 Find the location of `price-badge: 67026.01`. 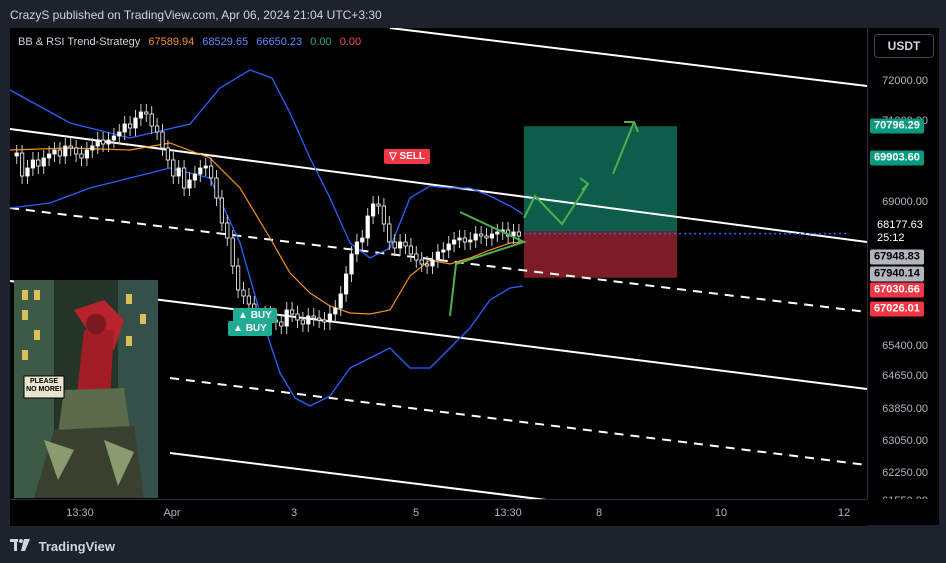

price-badge: 67026.01 is located at coordinates (897, 309).